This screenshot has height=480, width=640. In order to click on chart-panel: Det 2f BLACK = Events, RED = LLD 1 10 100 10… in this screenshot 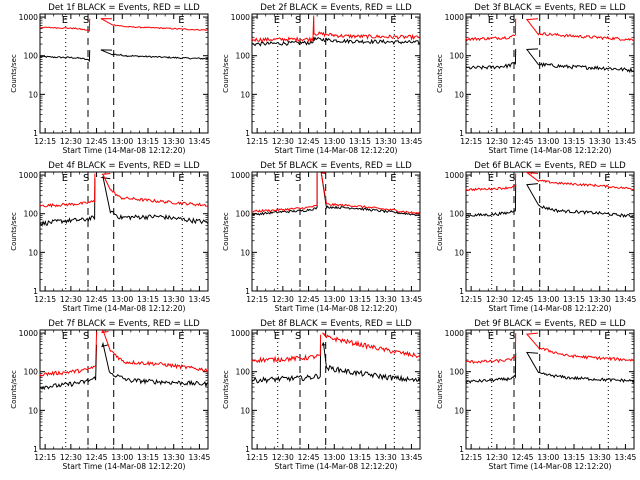, I will do `click(322, 79)`.